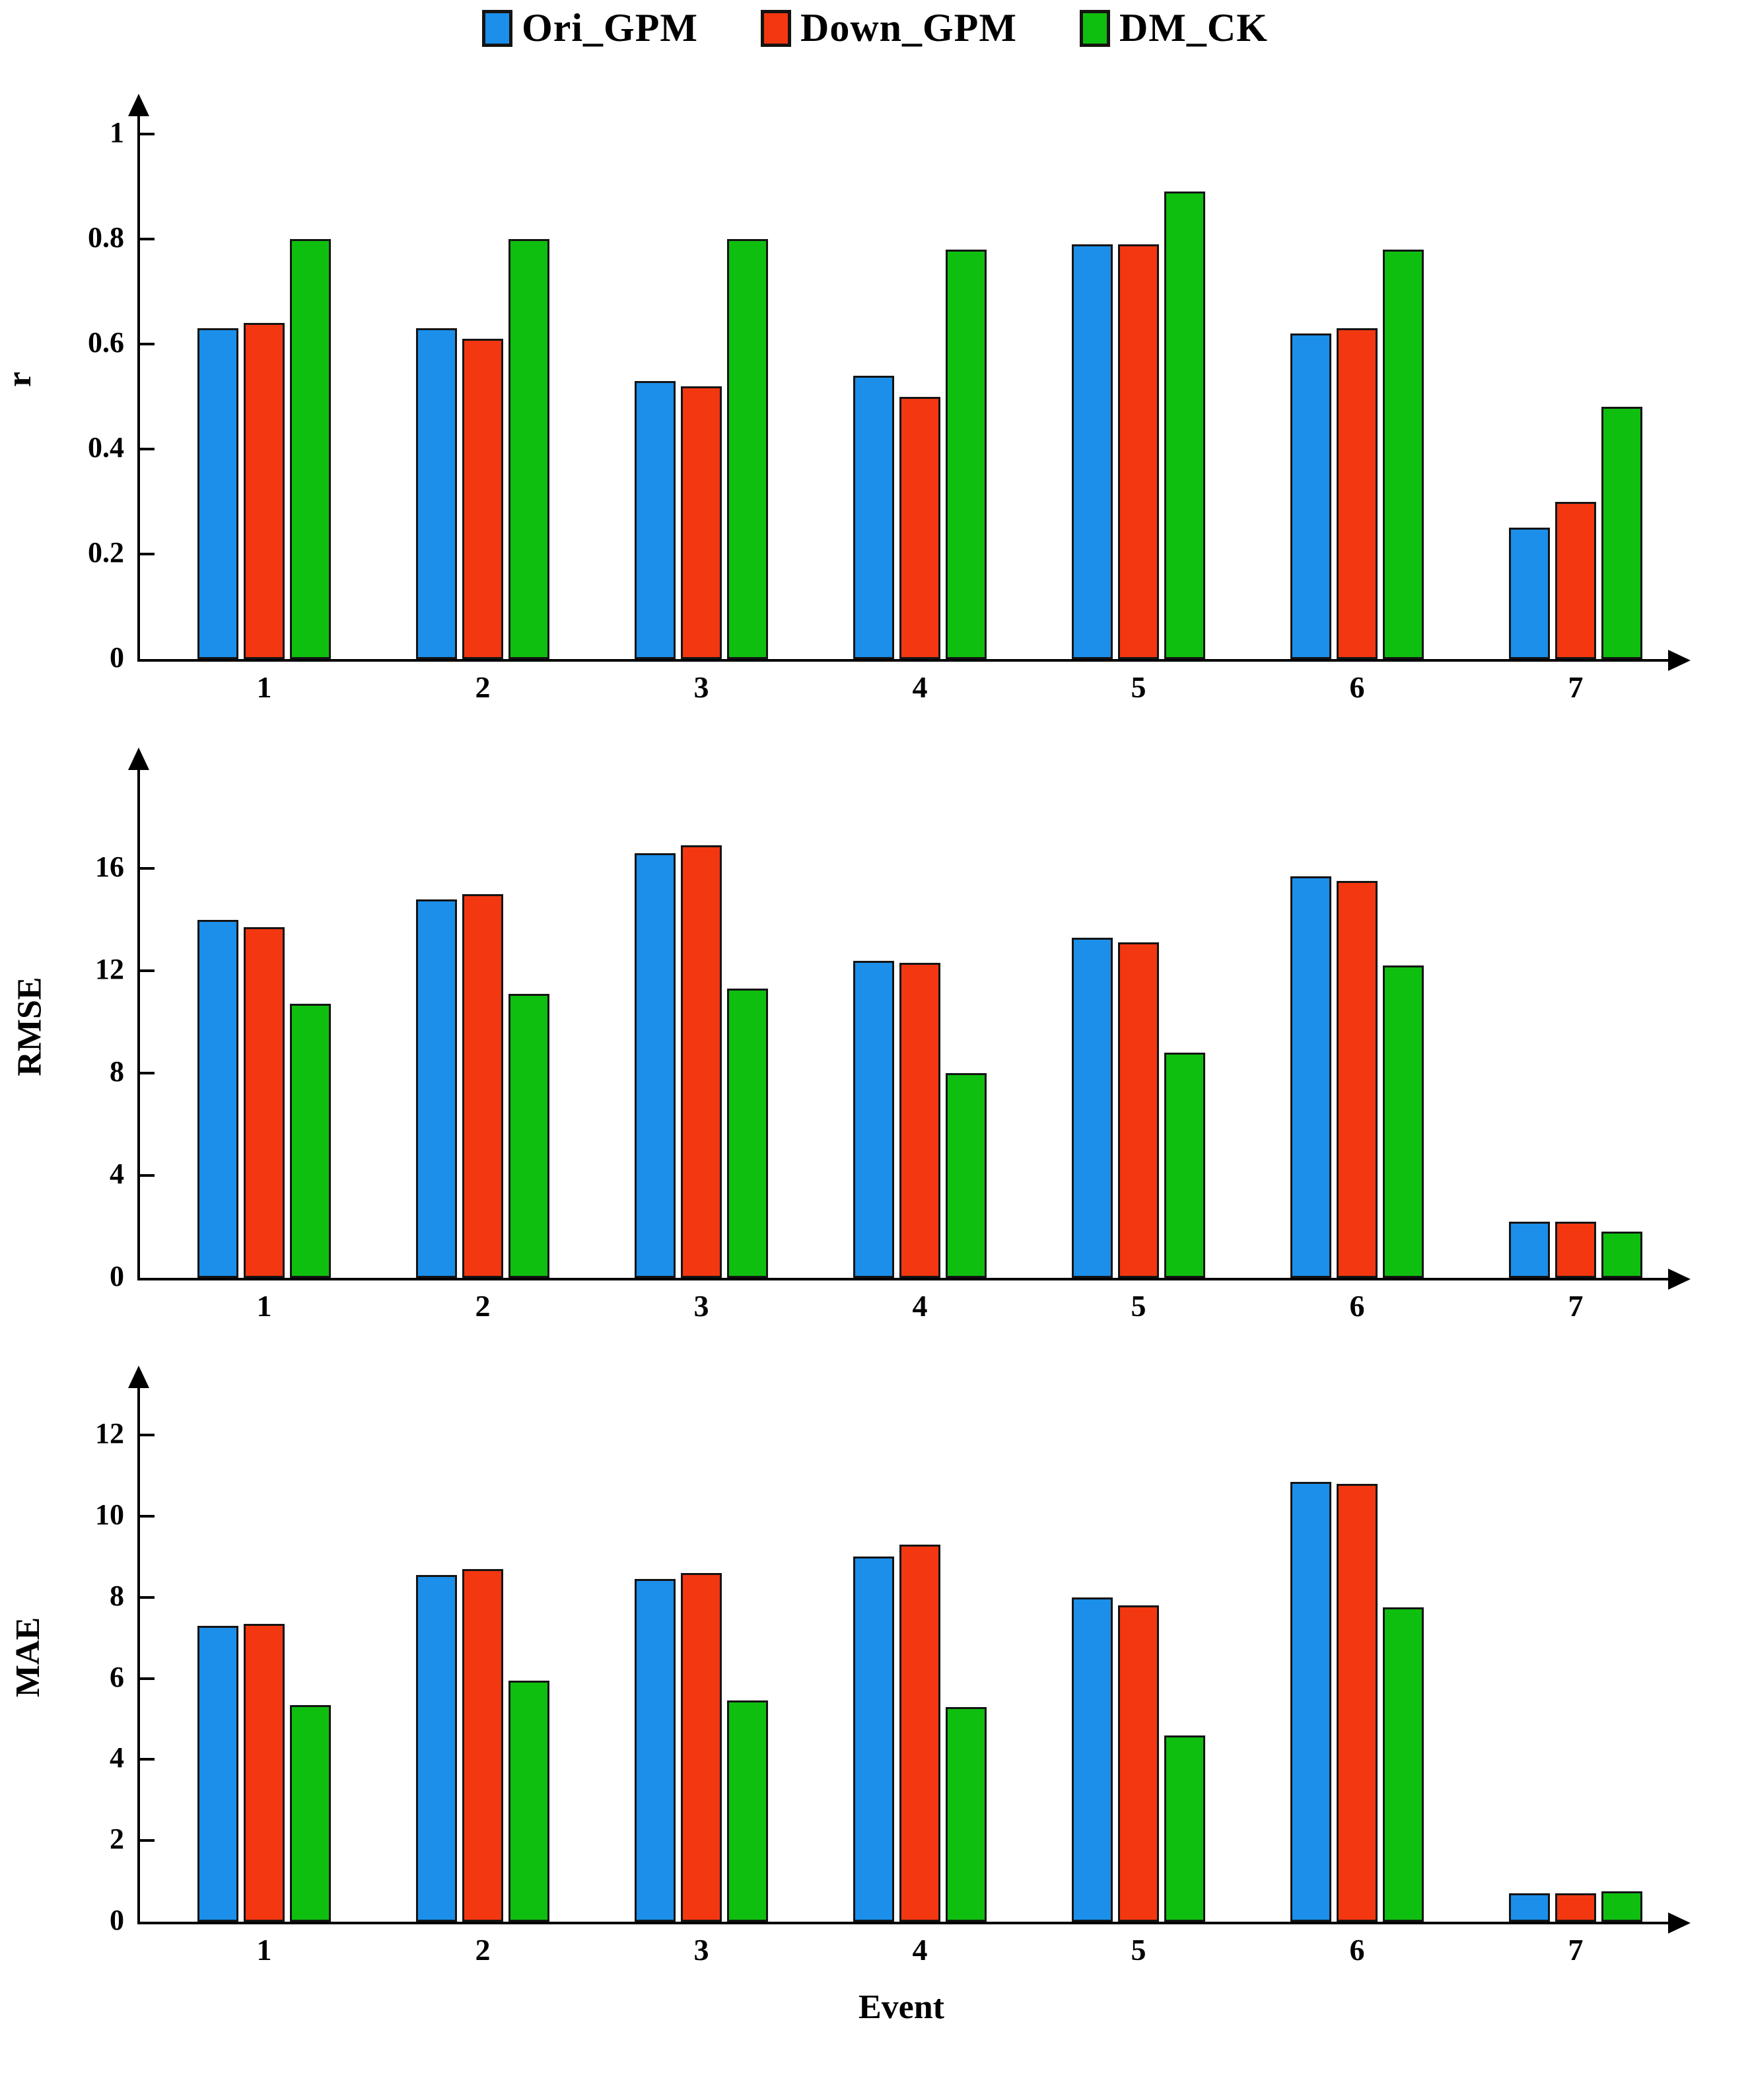 The width and height of the screenshot is (1750, 2100). What do you see at coordinates (497, 28) in the screenshot?
I see `legend-swatch-ori-gpm-icon` at bounding box center [497, 28].